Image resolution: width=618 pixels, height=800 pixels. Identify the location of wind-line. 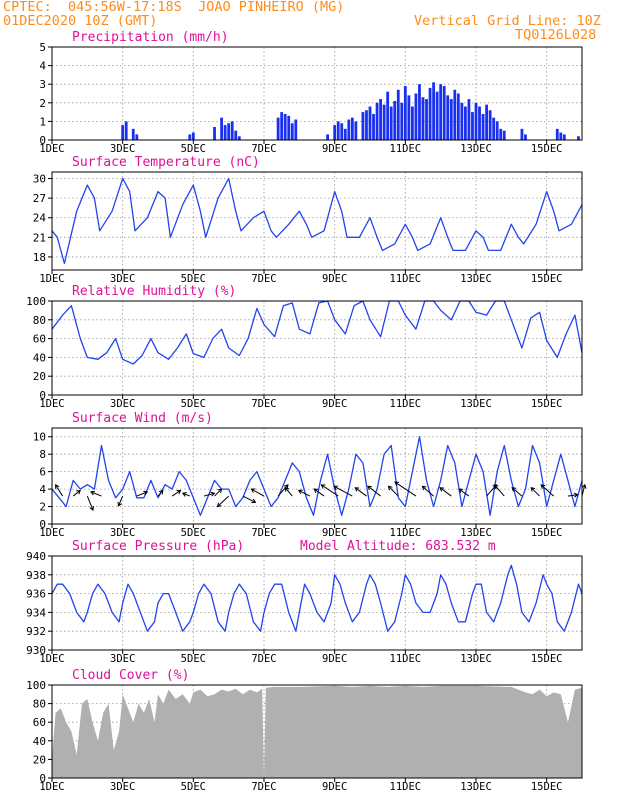
(317, 476).